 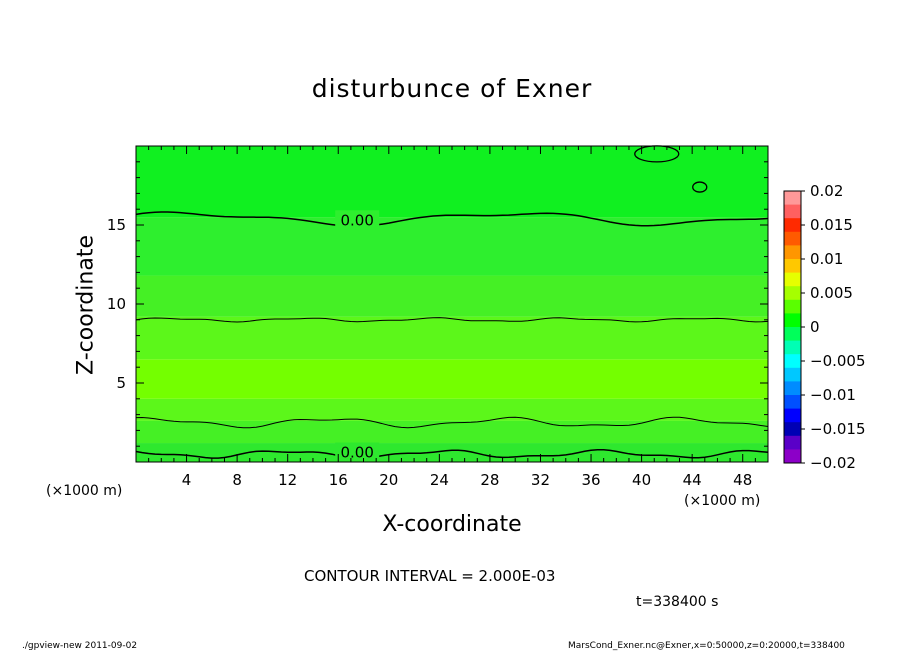 I want to click on contour-label-1: 0.00, so click(x=356, y=453).